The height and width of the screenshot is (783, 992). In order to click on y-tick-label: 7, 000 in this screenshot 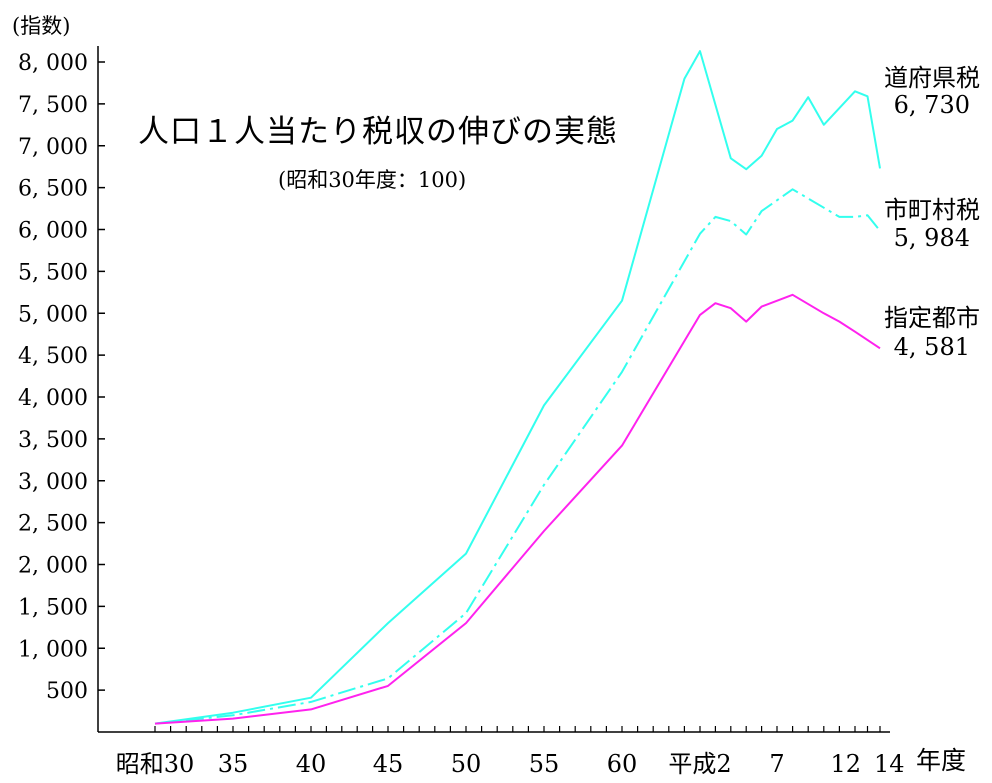, I will do `click(53, 147)`.